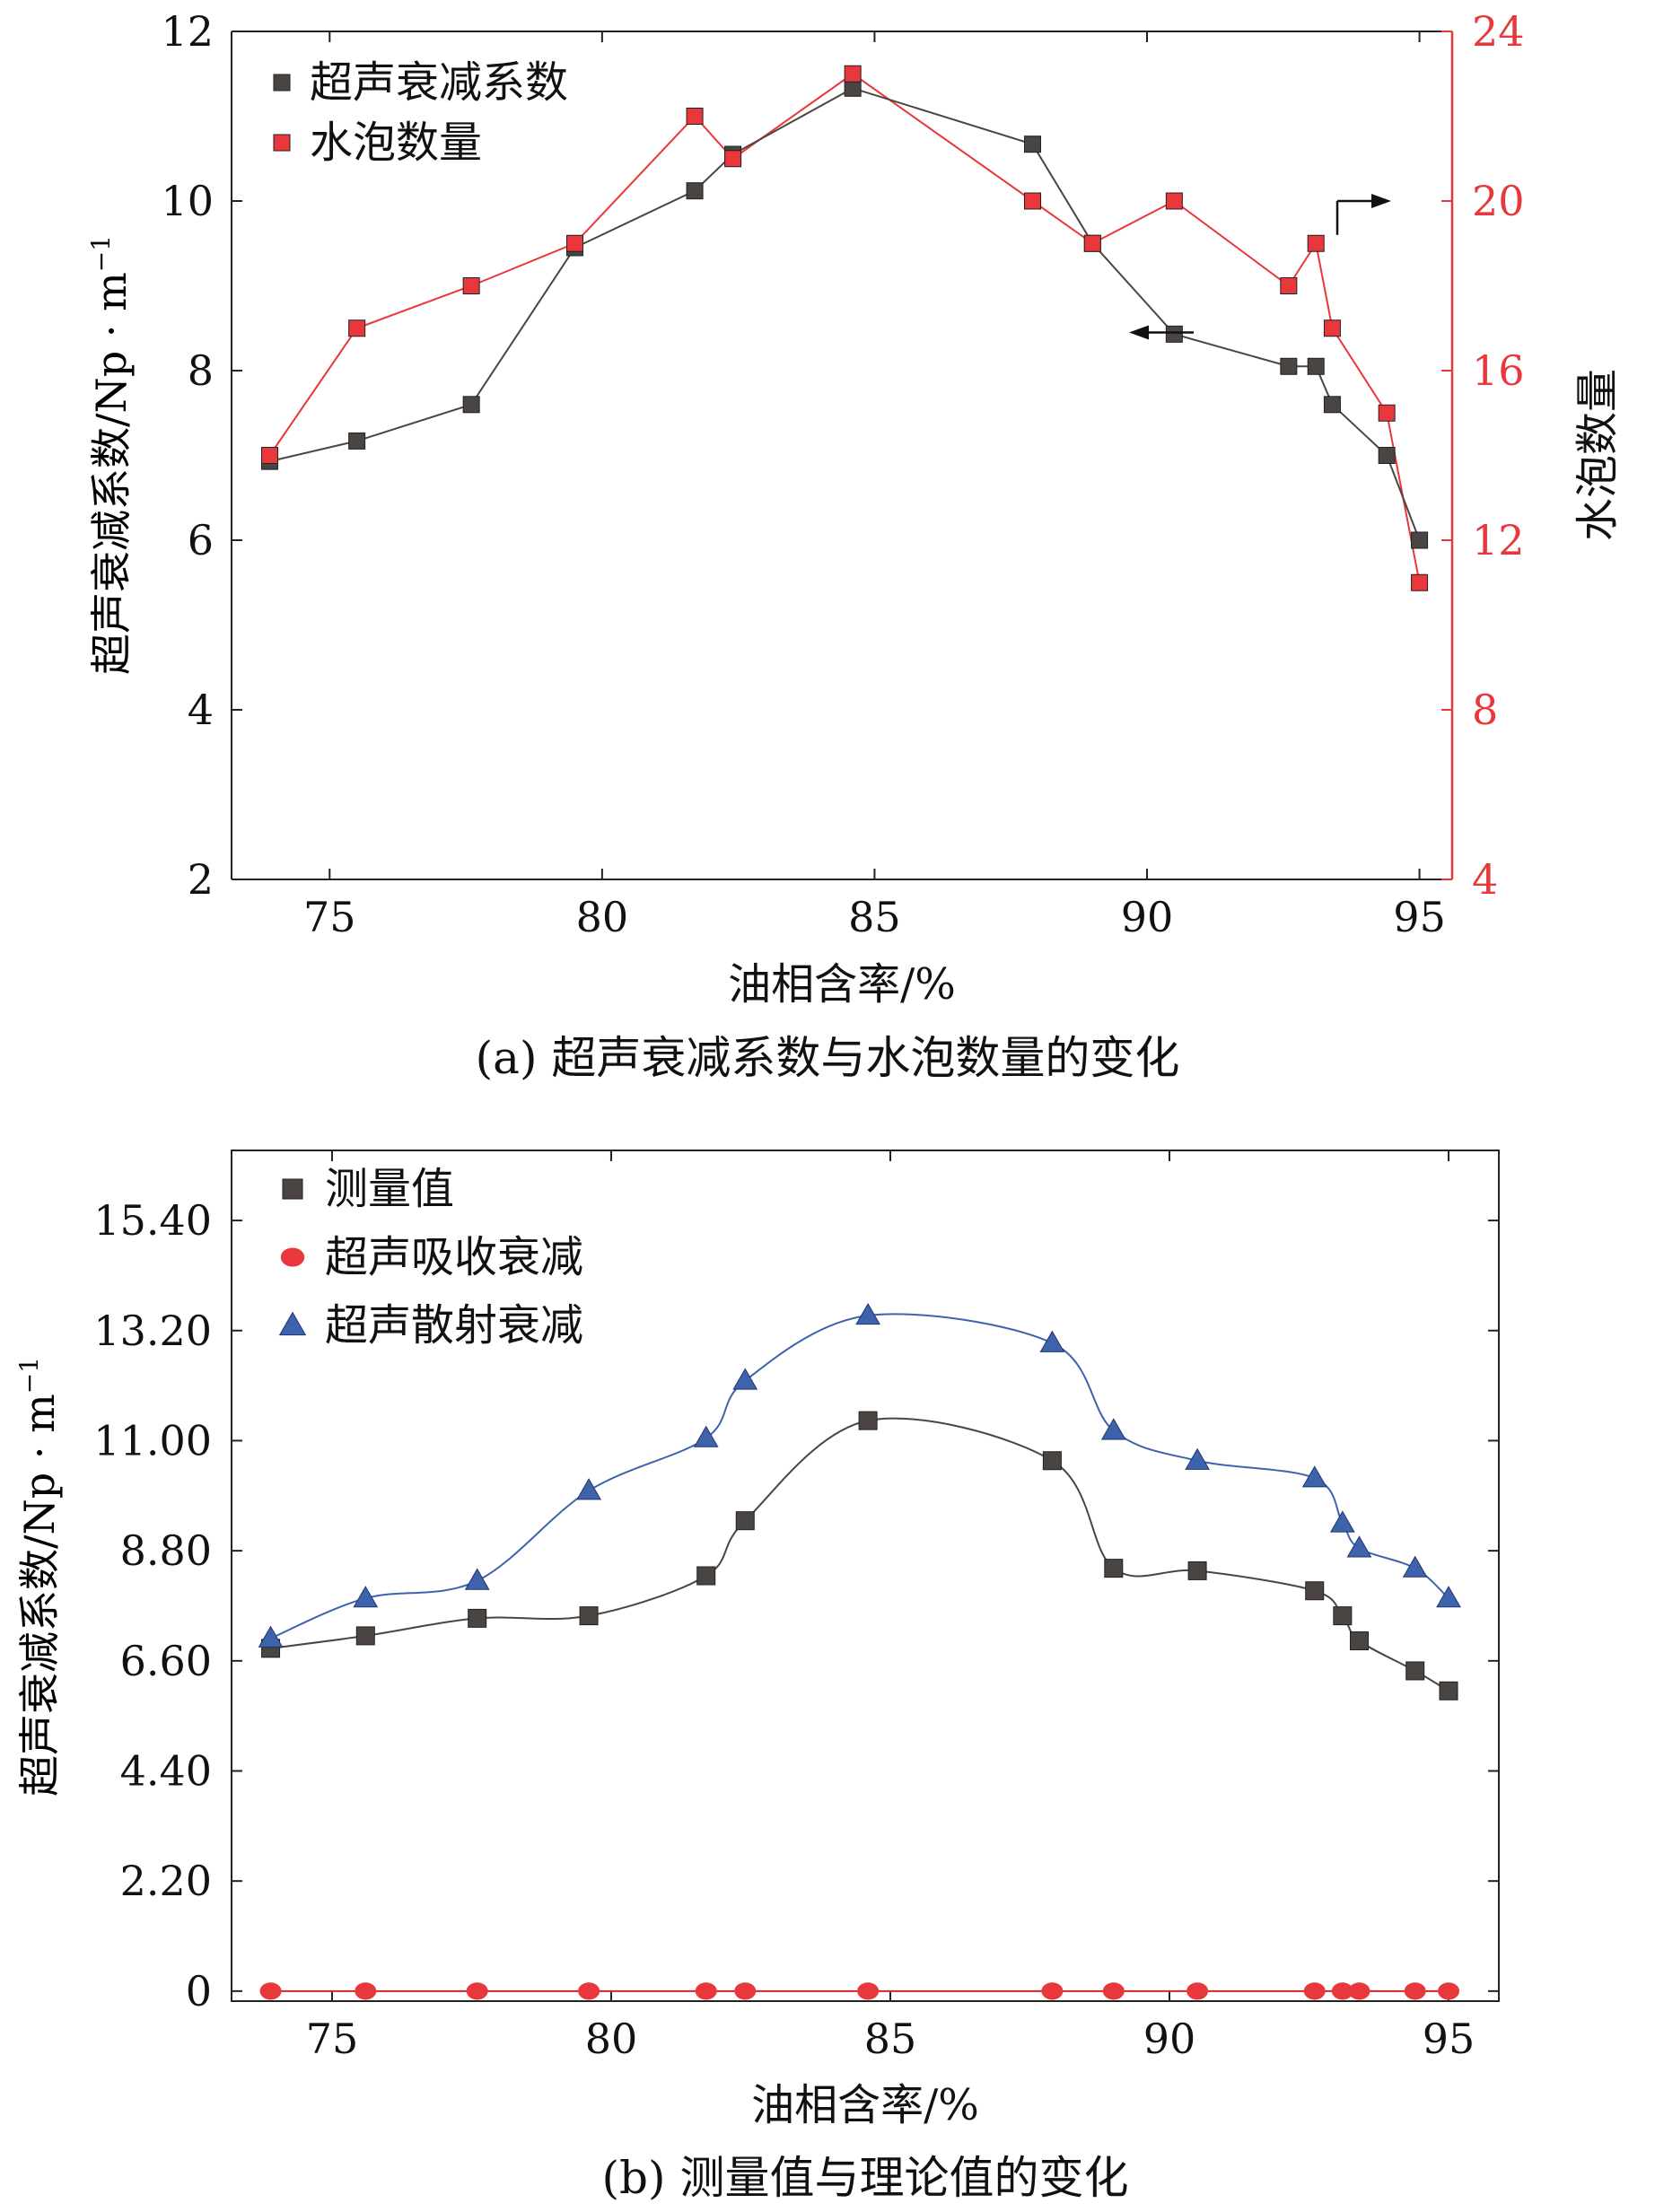 The width and height of the screenshot is (1655, 2212). What do you see at coordinates (166, 1881) in the screenshot?
I see `chart-b-y-tick-label: 2.20` at bounding box center [166, 1881].